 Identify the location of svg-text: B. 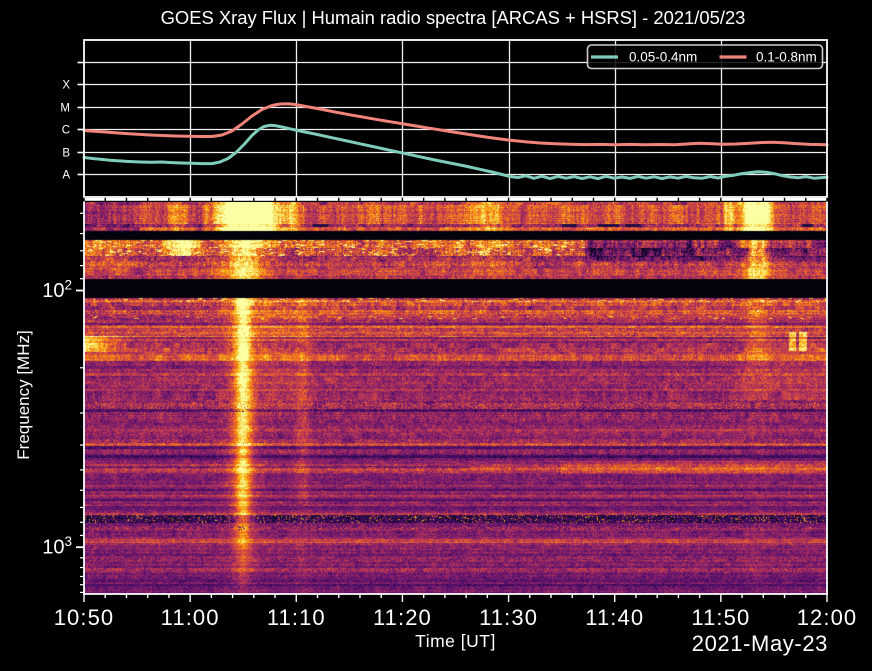
(66, 154).